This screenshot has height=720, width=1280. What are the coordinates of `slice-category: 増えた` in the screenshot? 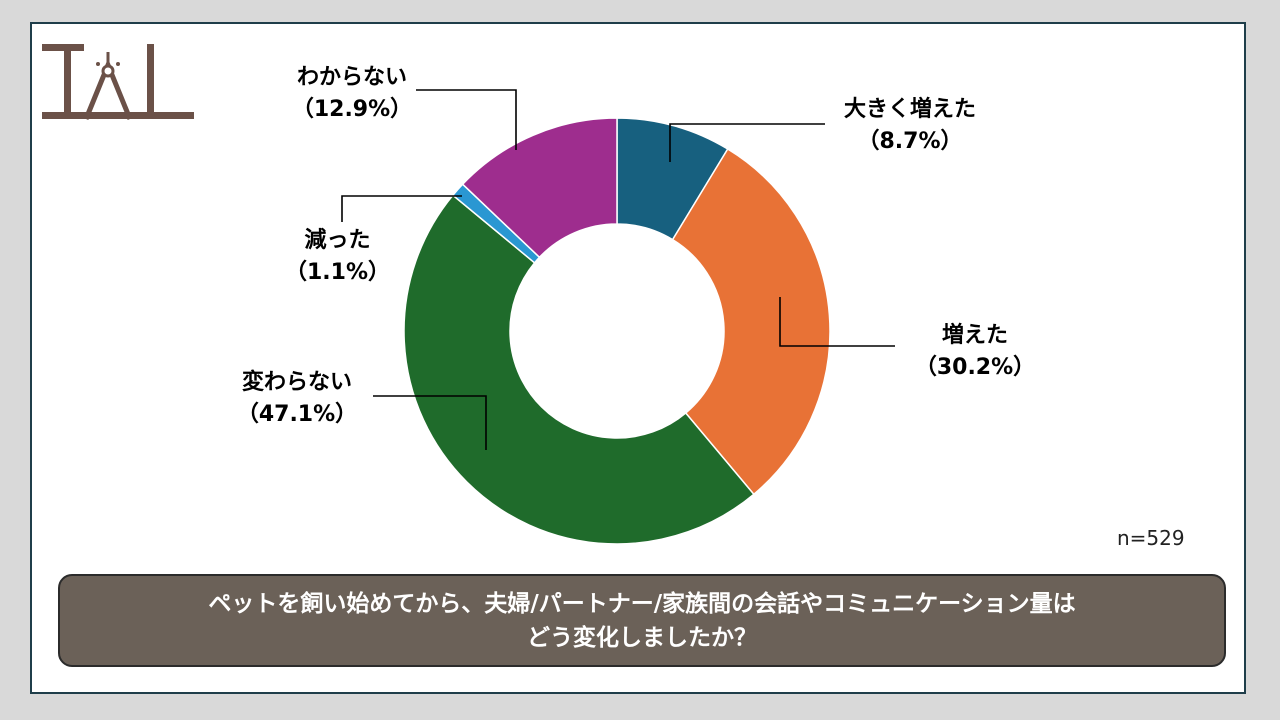 It's located at (974, 335).